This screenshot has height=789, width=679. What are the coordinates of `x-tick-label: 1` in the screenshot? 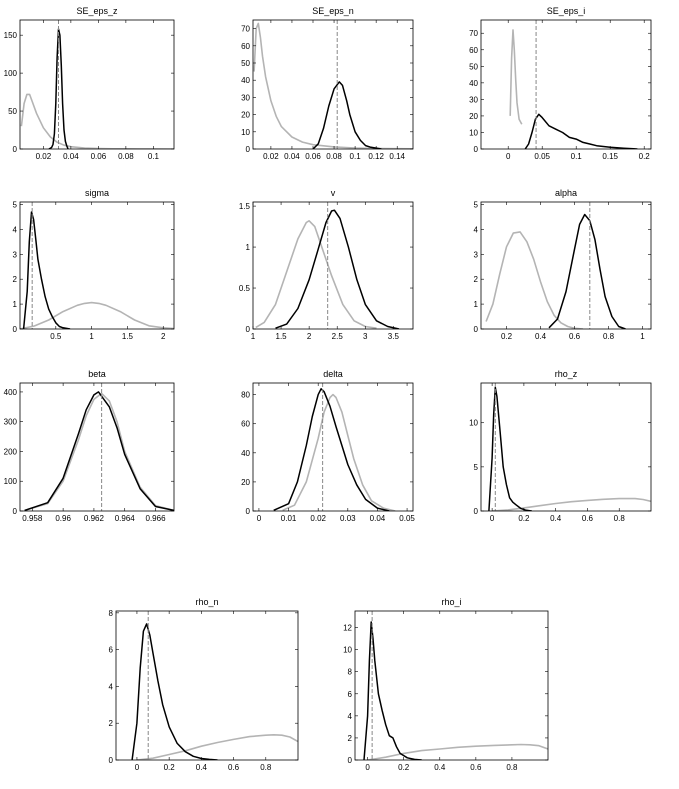 It's located at (253, 336).